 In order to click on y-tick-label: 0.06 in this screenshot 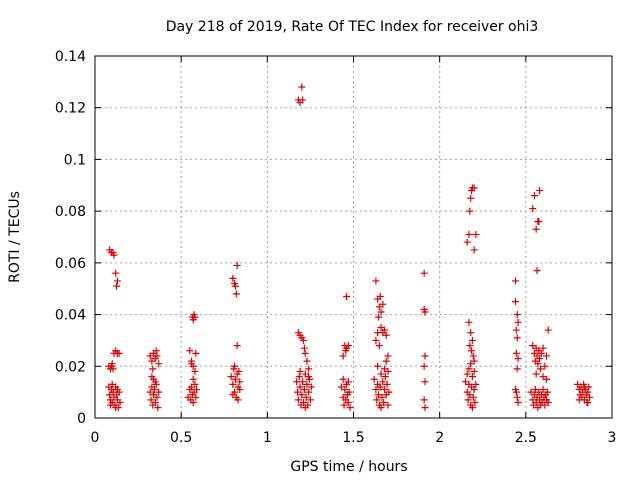, I will do `click(70, 264)`.